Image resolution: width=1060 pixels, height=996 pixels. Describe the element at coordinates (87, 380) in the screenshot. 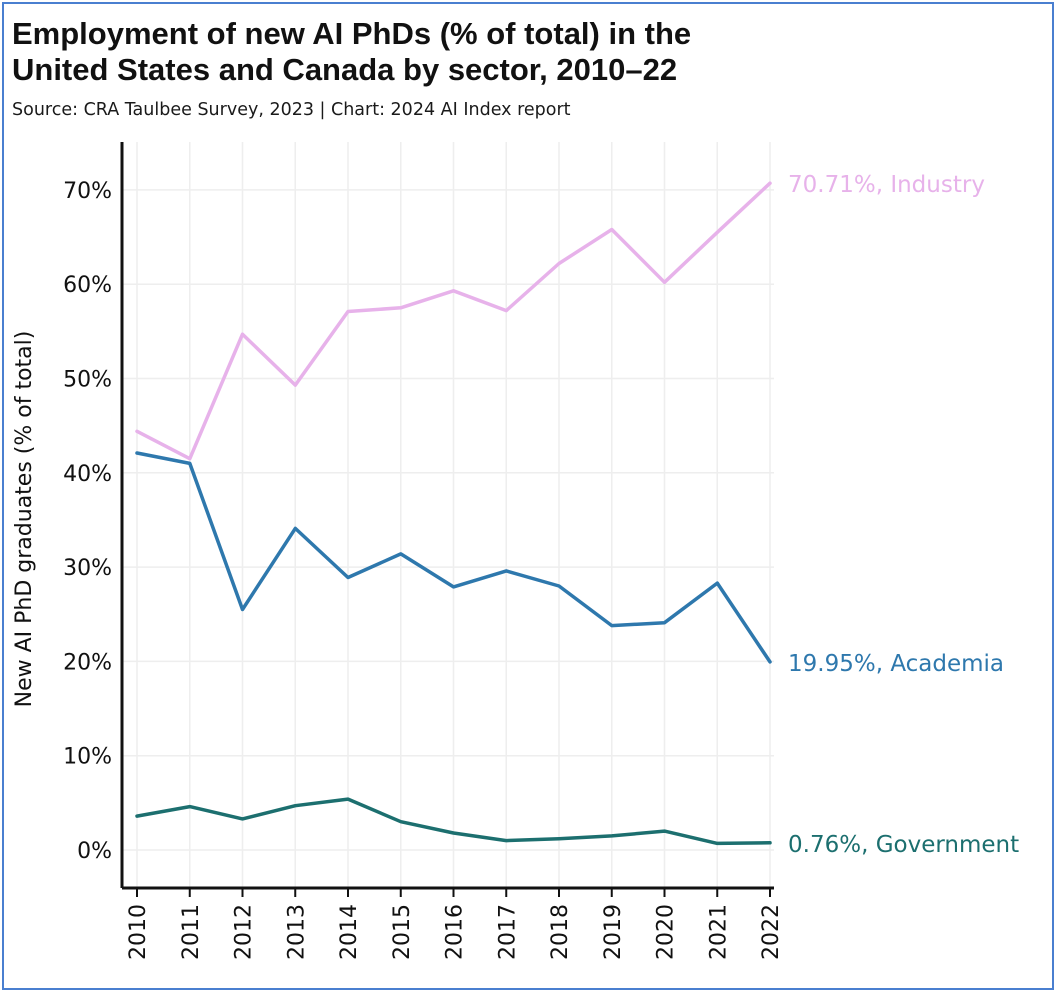

I see `y-tick-label: 50%` at that location.